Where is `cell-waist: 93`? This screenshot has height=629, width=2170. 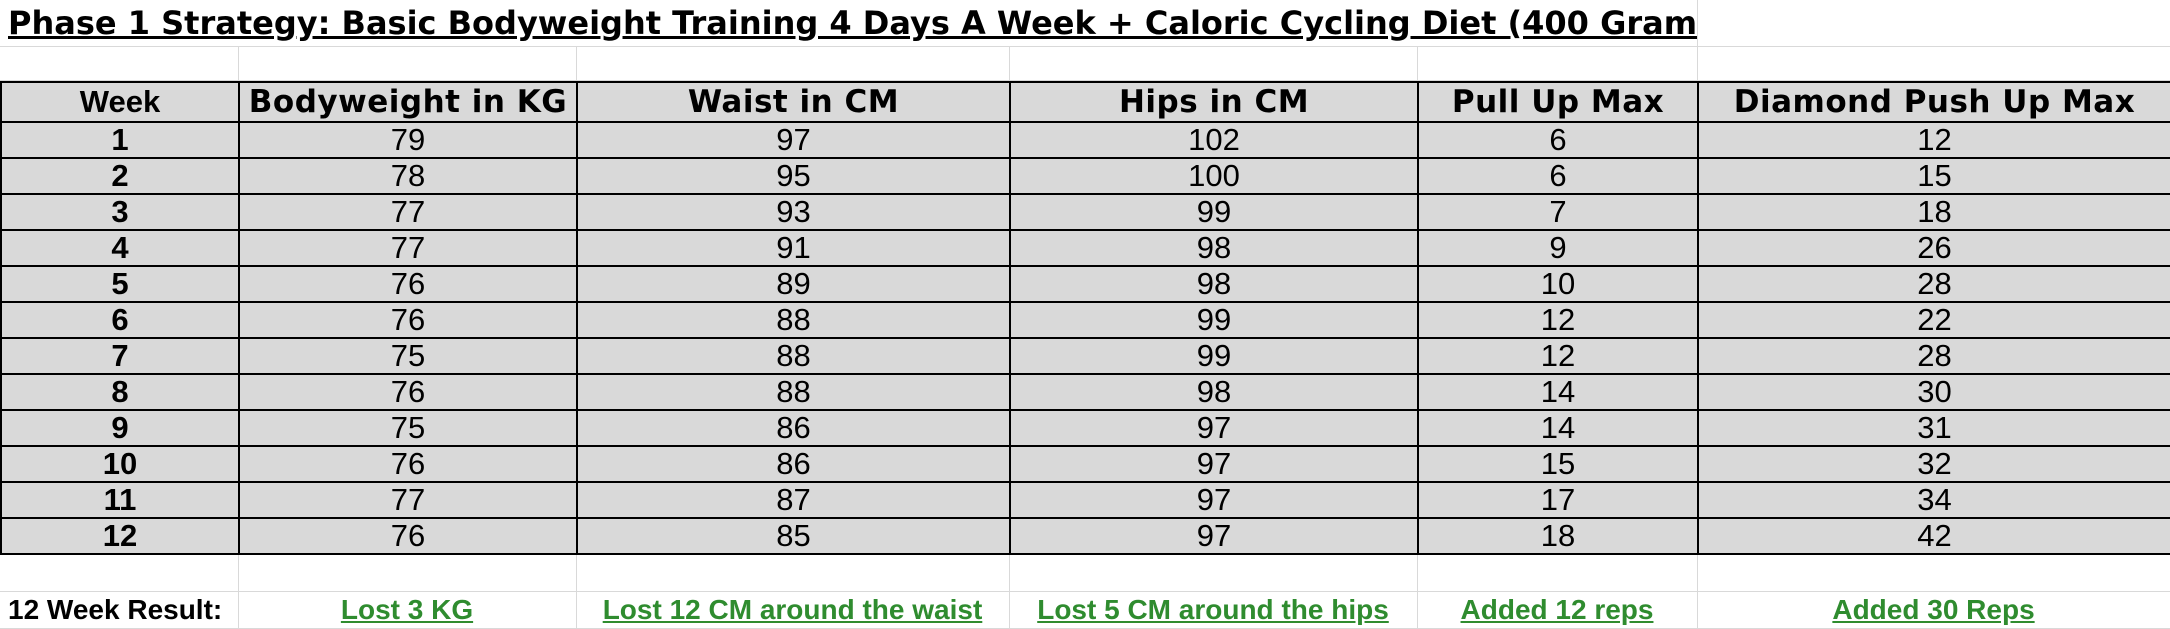 cell-waist: 93 is located at coordinates (793, 212).